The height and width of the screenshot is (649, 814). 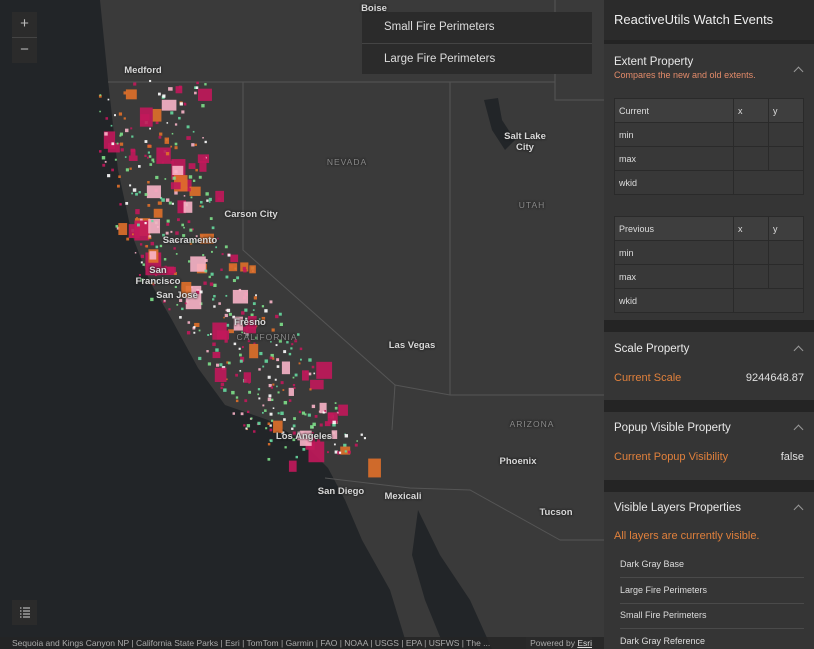 I want to click on popup-value: false, so click(x=792, y=457).